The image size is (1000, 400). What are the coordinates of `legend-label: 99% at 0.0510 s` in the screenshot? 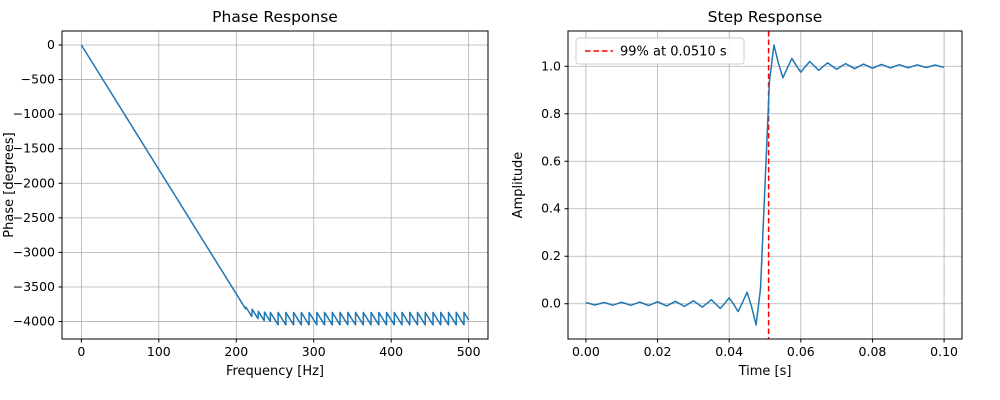 It's located at (673, 52).